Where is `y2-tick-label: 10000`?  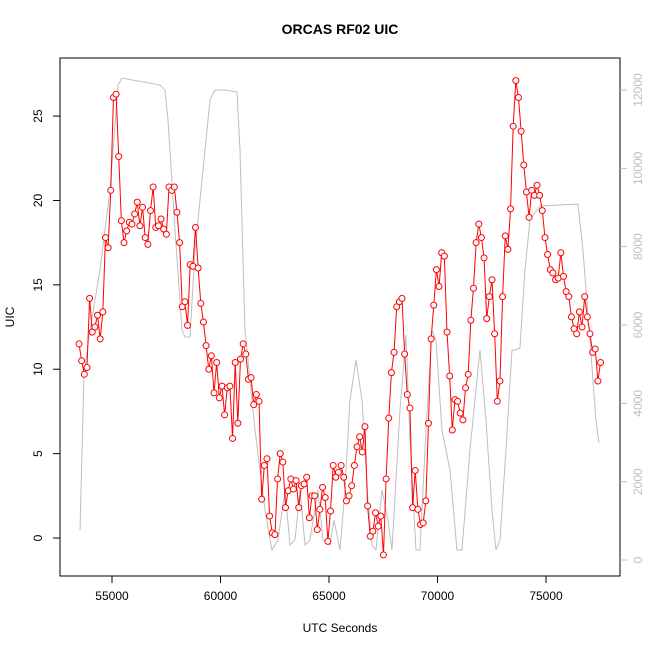
y2-tick-label: 10000 is located at coordinates (638, 168).